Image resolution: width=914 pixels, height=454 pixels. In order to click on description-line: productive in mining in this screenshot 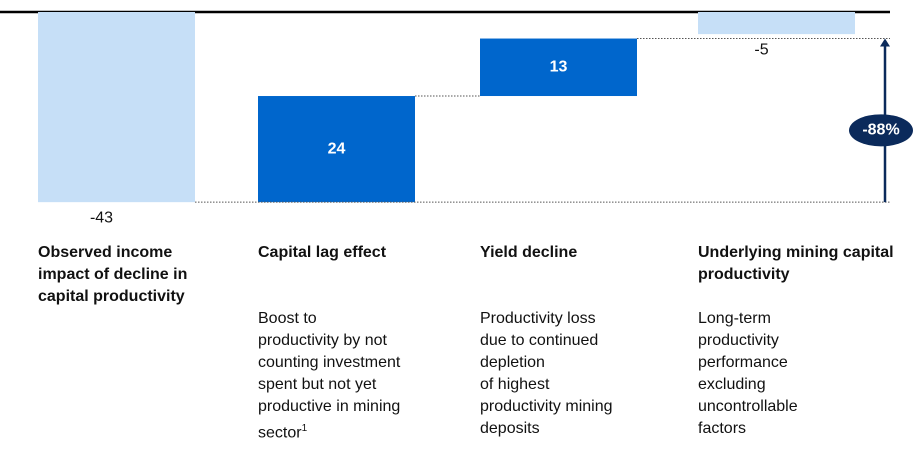, I will do `click(329, 406)`.